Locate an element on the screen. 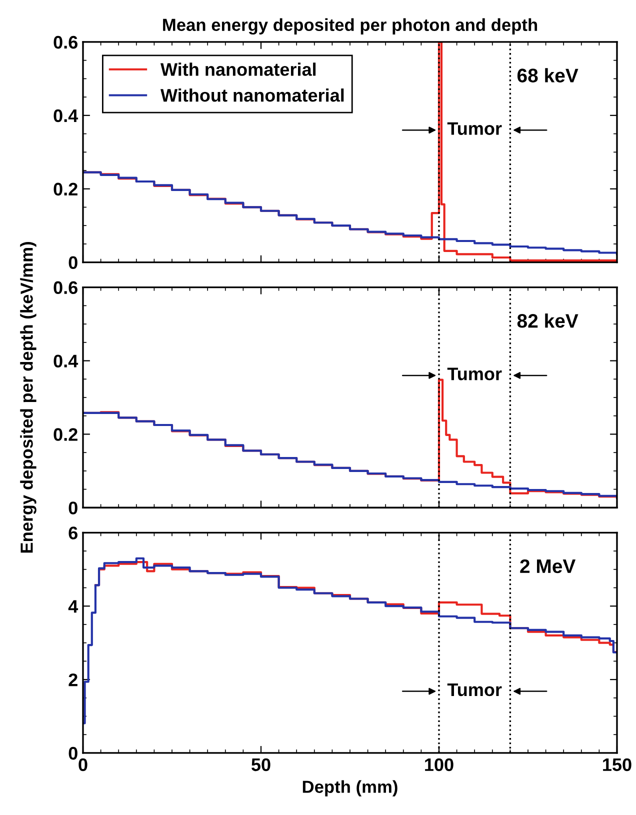 This screenshot has height=815, width=636. legend-label: Without nanomaterial is located at coordinates (252, 95).